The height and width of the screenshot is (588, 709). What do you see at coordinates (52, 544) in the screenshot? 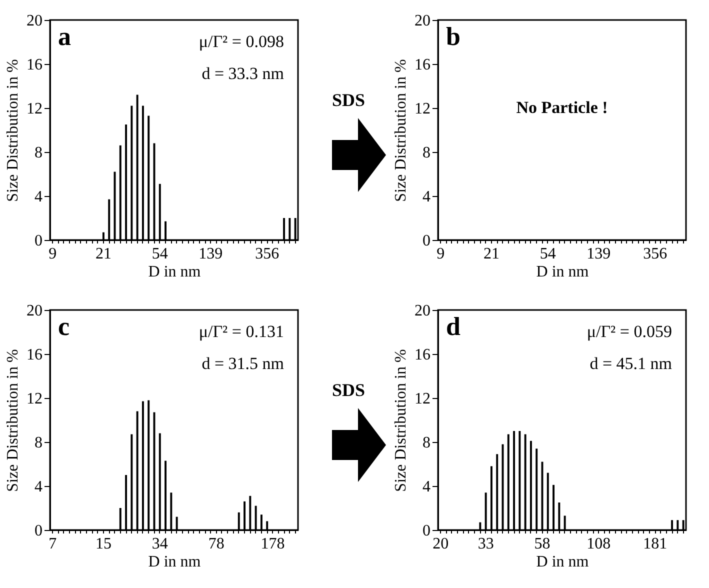
I see `x-tick-label: 7` at bounding box center [52, 544].